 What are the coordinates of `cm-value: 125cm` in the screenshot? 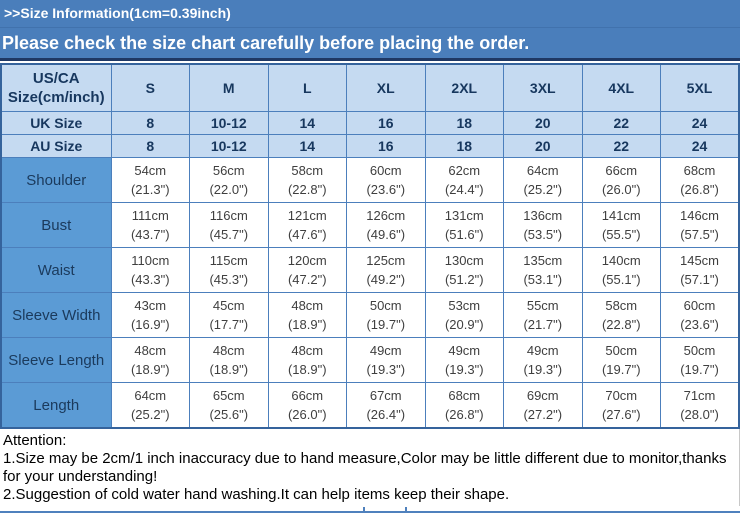 It's located at (386, 260).